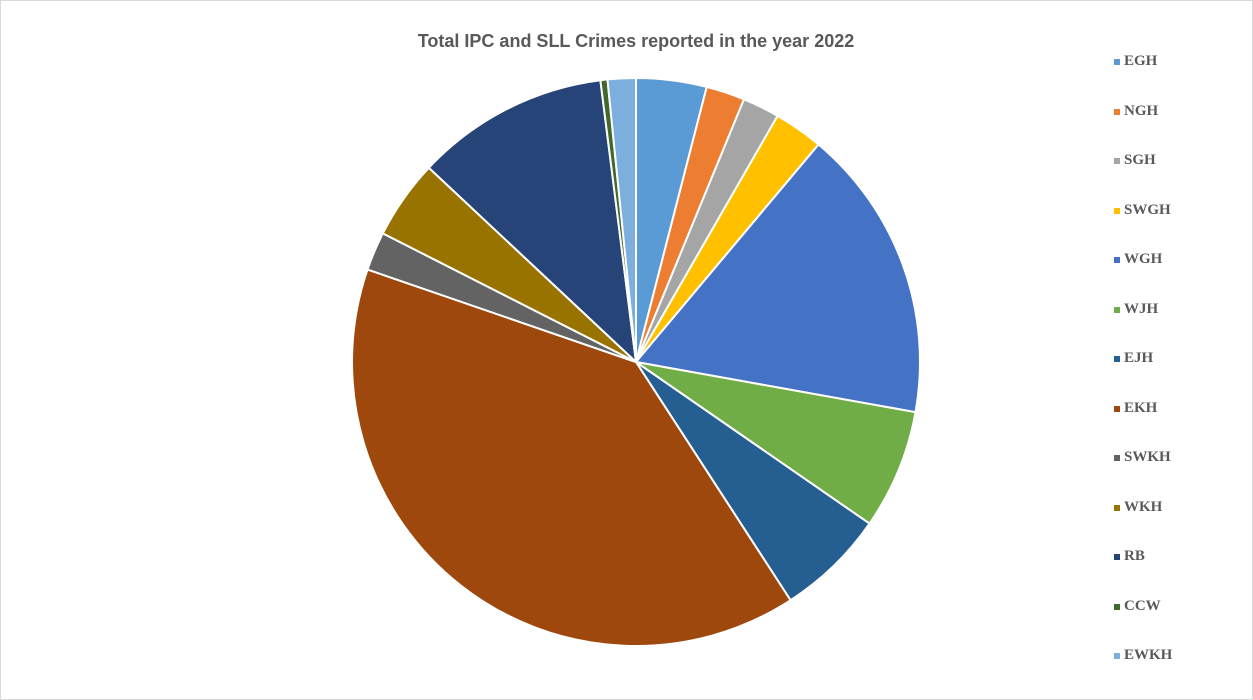 This screenshot has width=1253, height=700. Describe the element at coordinates (1142, 606) in the screenshot. I see `legend-label: CCW` at that location.